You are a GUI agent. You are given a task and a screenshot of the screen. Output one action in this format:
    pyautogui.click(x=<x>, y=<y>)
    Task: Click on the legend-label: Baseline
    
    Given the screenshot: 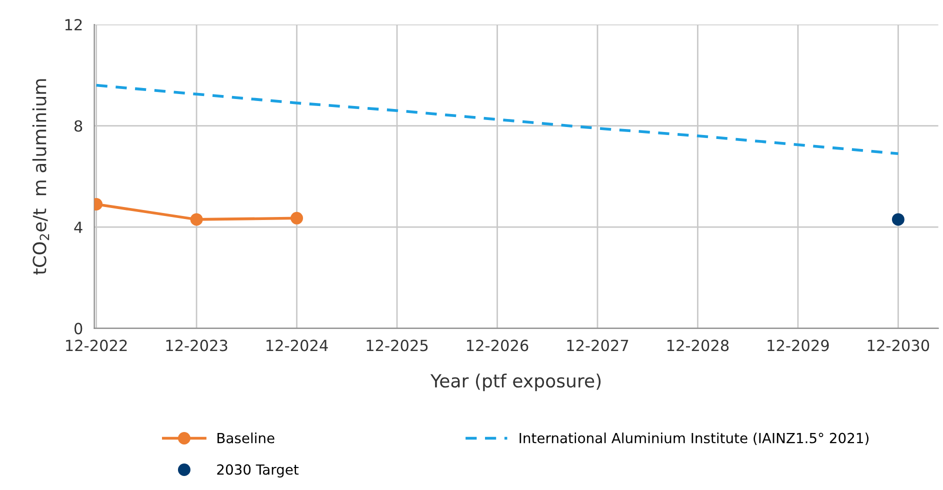 What is the action you would take?
    pyautogui.click(x=246, y=438)
    